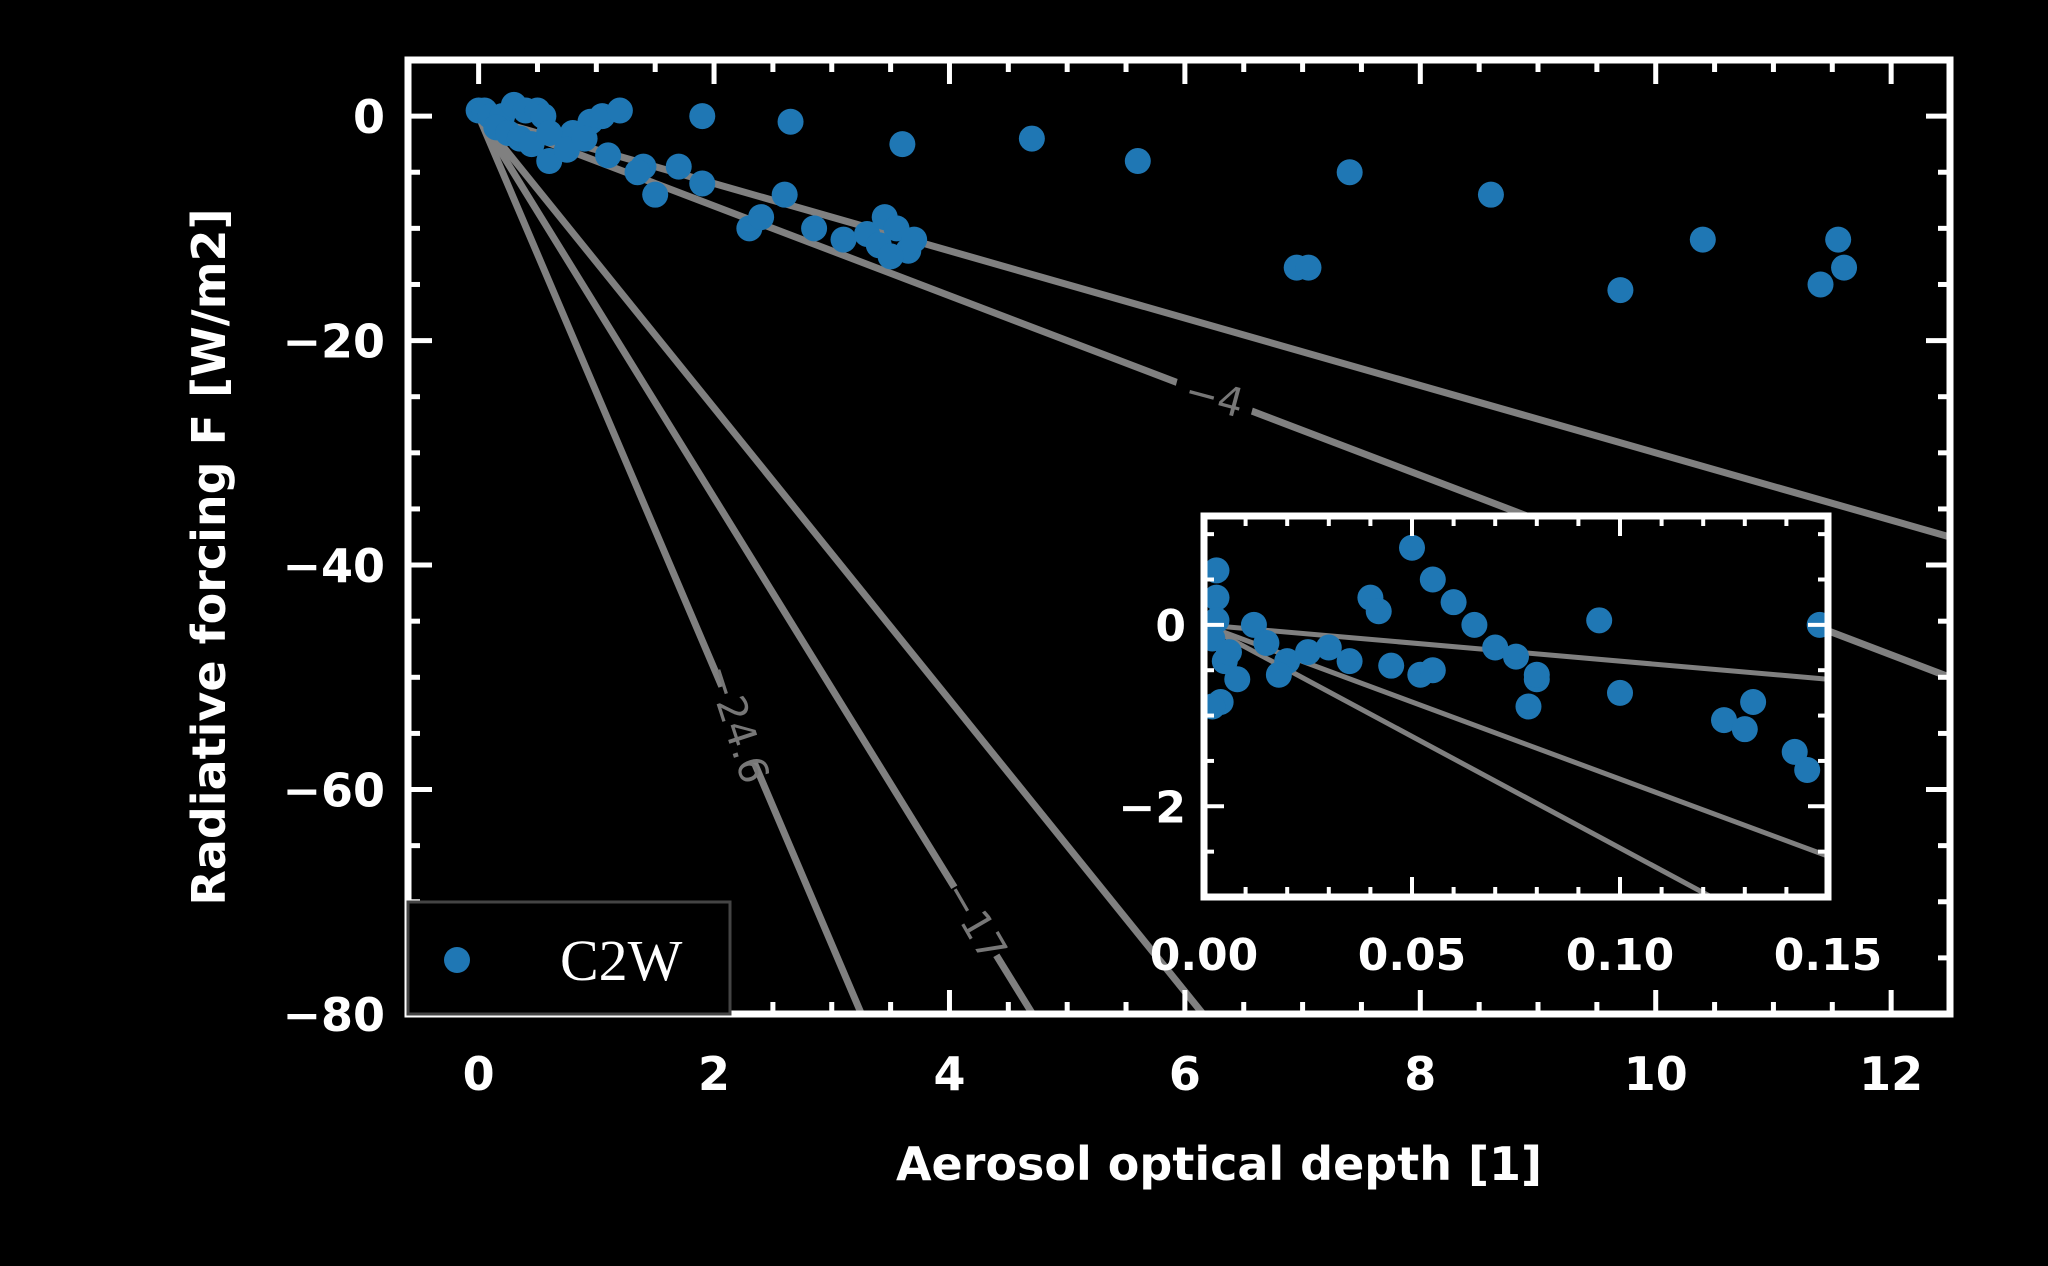 The image size is (2048, 1266). I want to click on contour-label: −4, so click(1214, 398).